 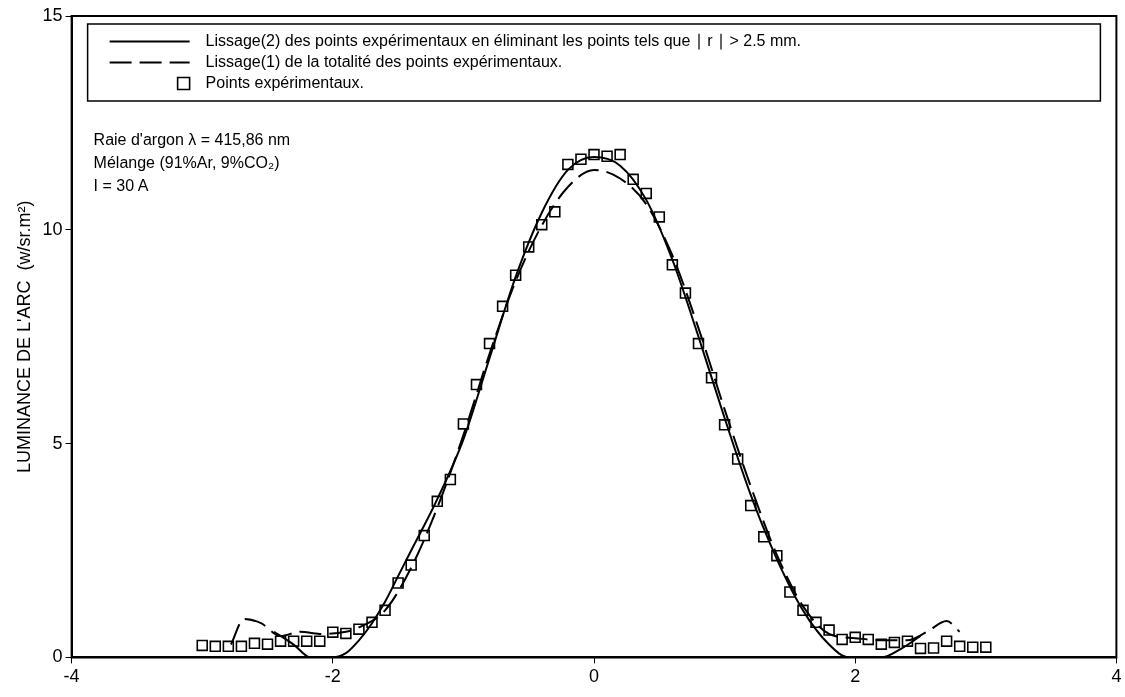 What do you see at coordinates (57, 656) in the screenshot?
I see `y-tick-label: 0` at bounding box center [57, 656].